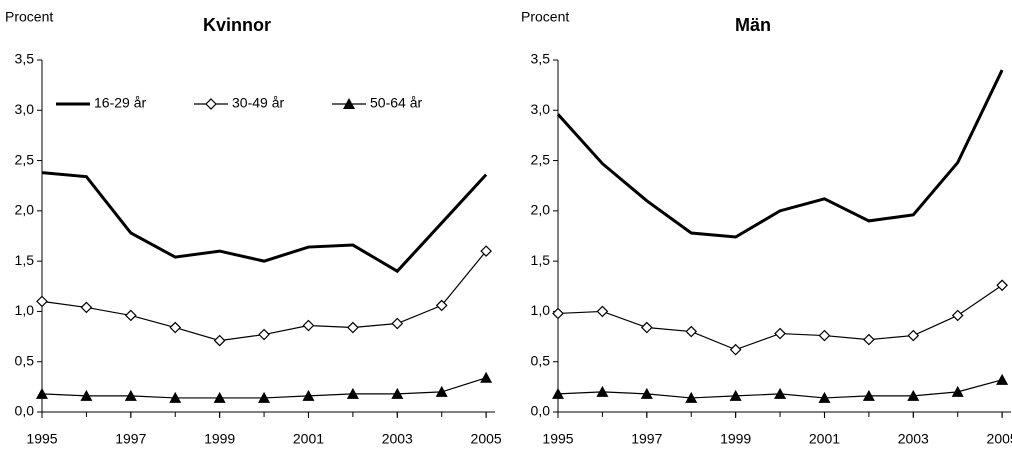  I want to click on legend-label: 30-49 år, so click(258, 103).